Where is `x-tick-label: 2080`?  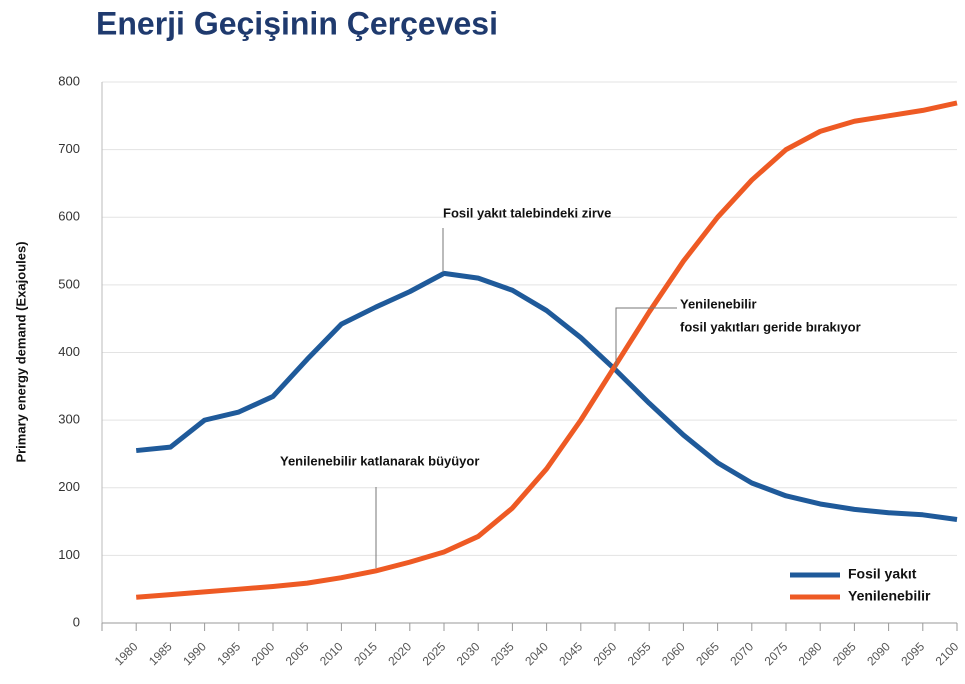 x-tick-label: 2080 is located at coordinates (810, 653).